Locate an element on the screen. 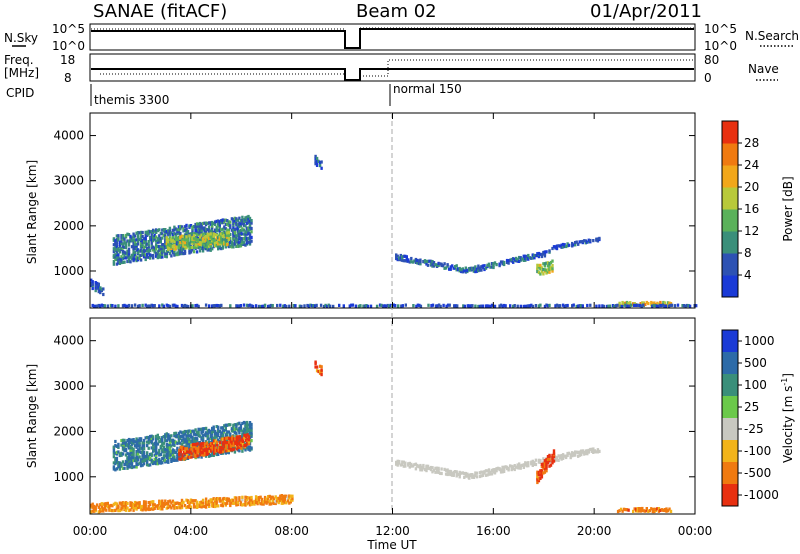 This screenshot has height=554, width=800. y-tick-label: 4000 is located at coordinates (68, 136).